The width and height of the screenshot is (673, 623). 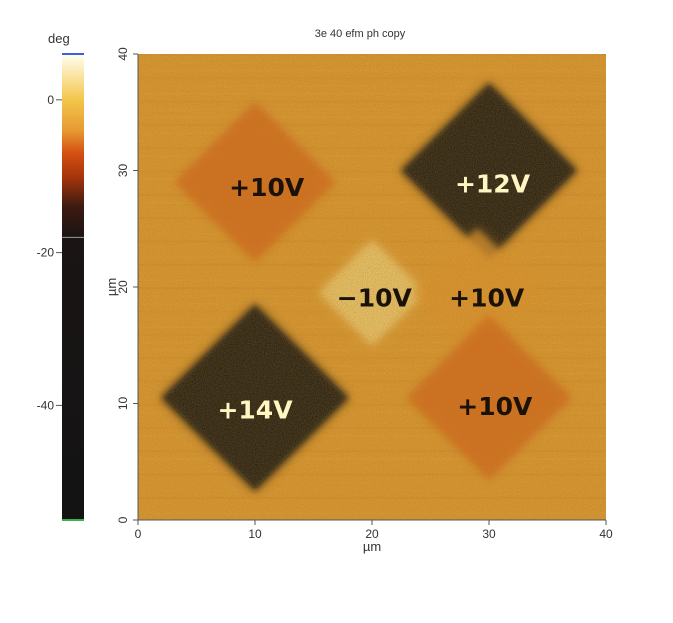 I want to click on y-axis-label: µm, so click(x=111, y=287).